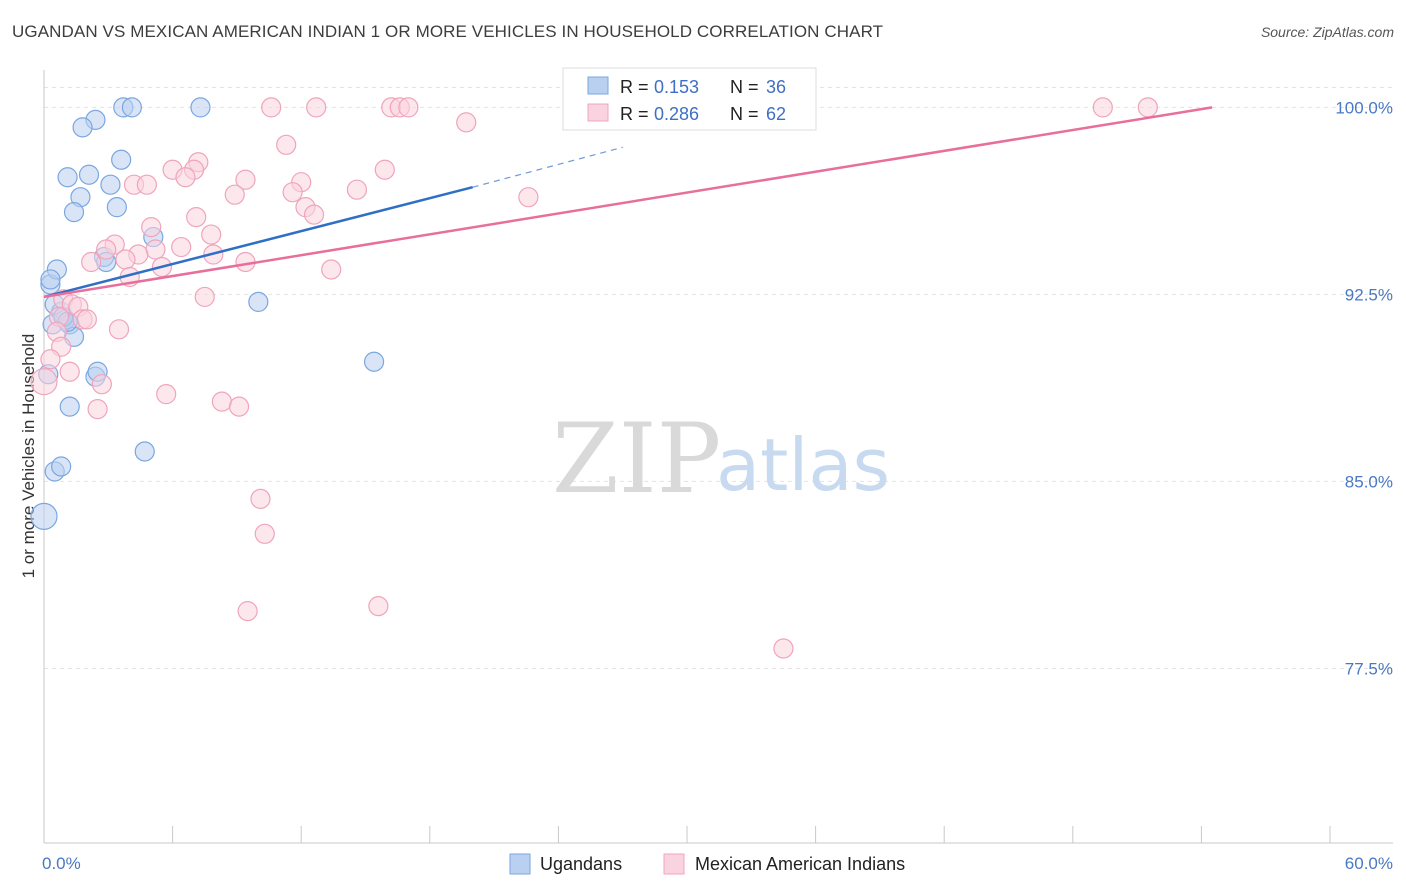  I want to click on watermark: ZIP atlas, so click(721, 459).